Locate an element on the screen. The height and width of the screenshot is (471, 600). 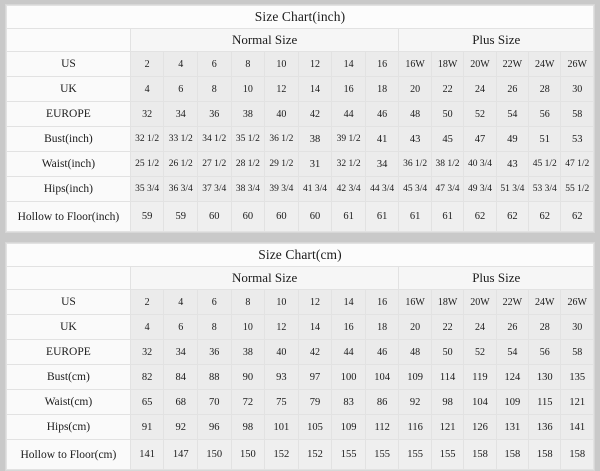
cell: 27 1/2 is located at coordinates (214, 164).